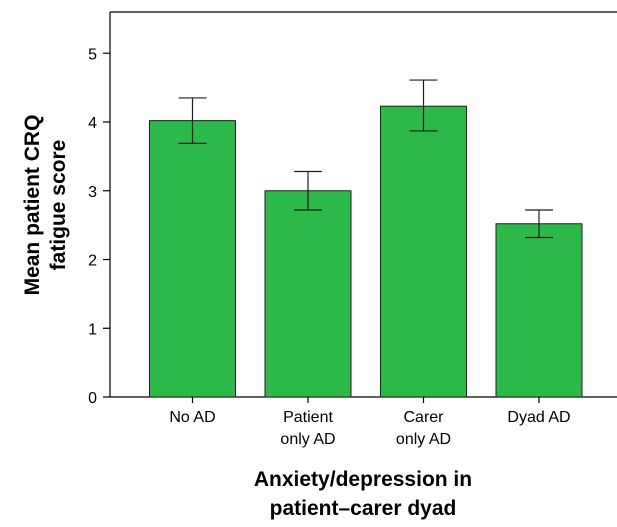 This screenshot has width=617, height=527. I want to click on x-tick-label: Carer only AD, so click(423, 428).